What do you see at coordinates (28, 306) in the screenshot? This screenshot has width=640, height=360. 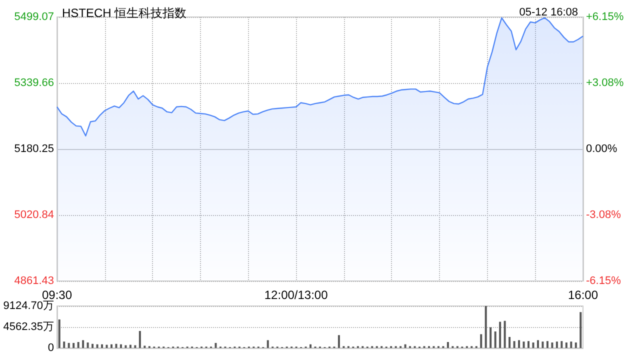 I see `y-tick-label: 9124.70万` at bounding box center [28, 306].